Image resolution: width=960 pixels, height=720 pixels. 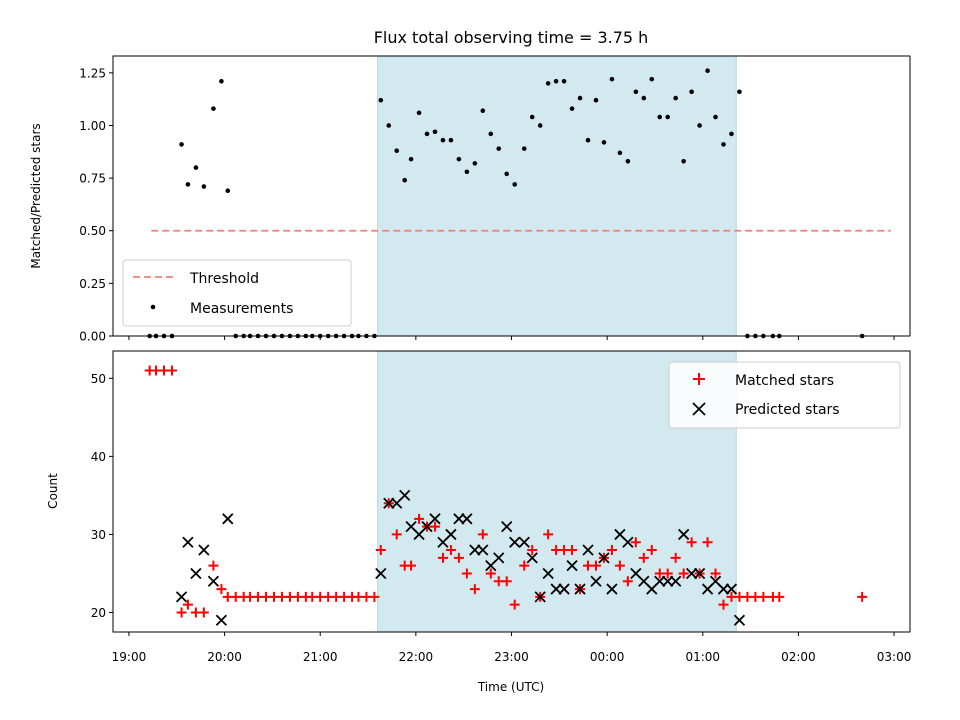 I want to click on legend-matched-label: Matched stars, so click(x=784, y=381).